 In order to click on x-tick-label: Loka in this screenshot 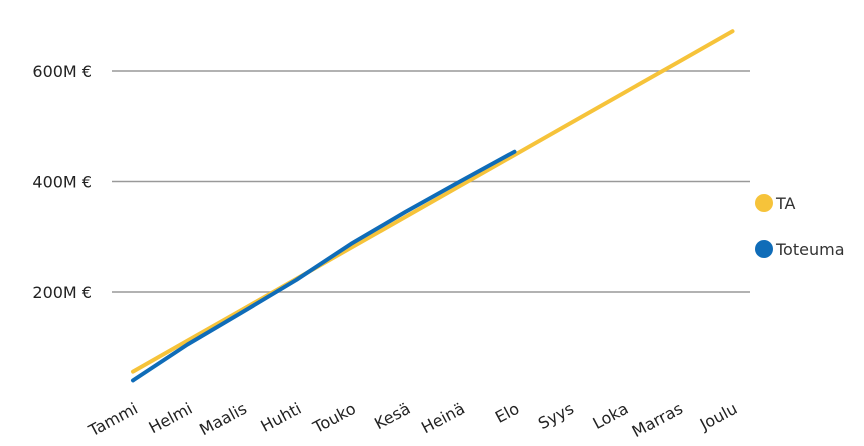, I will do `click(611, 416)`.